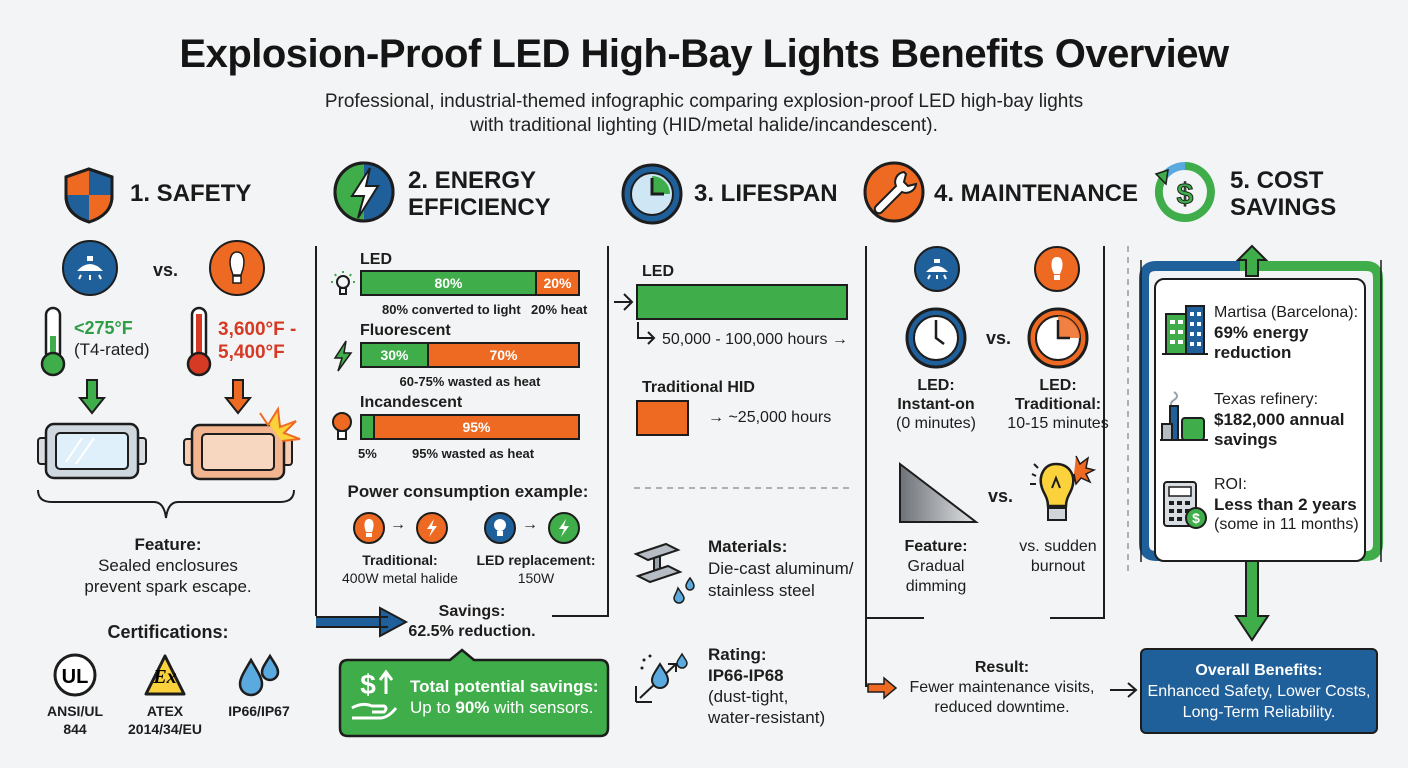  What do you see at coordinates (1283, 194) in the screenshot?
I see `cost-heading: 5. COST SAVINGS` at bounding box center [1283, 194].